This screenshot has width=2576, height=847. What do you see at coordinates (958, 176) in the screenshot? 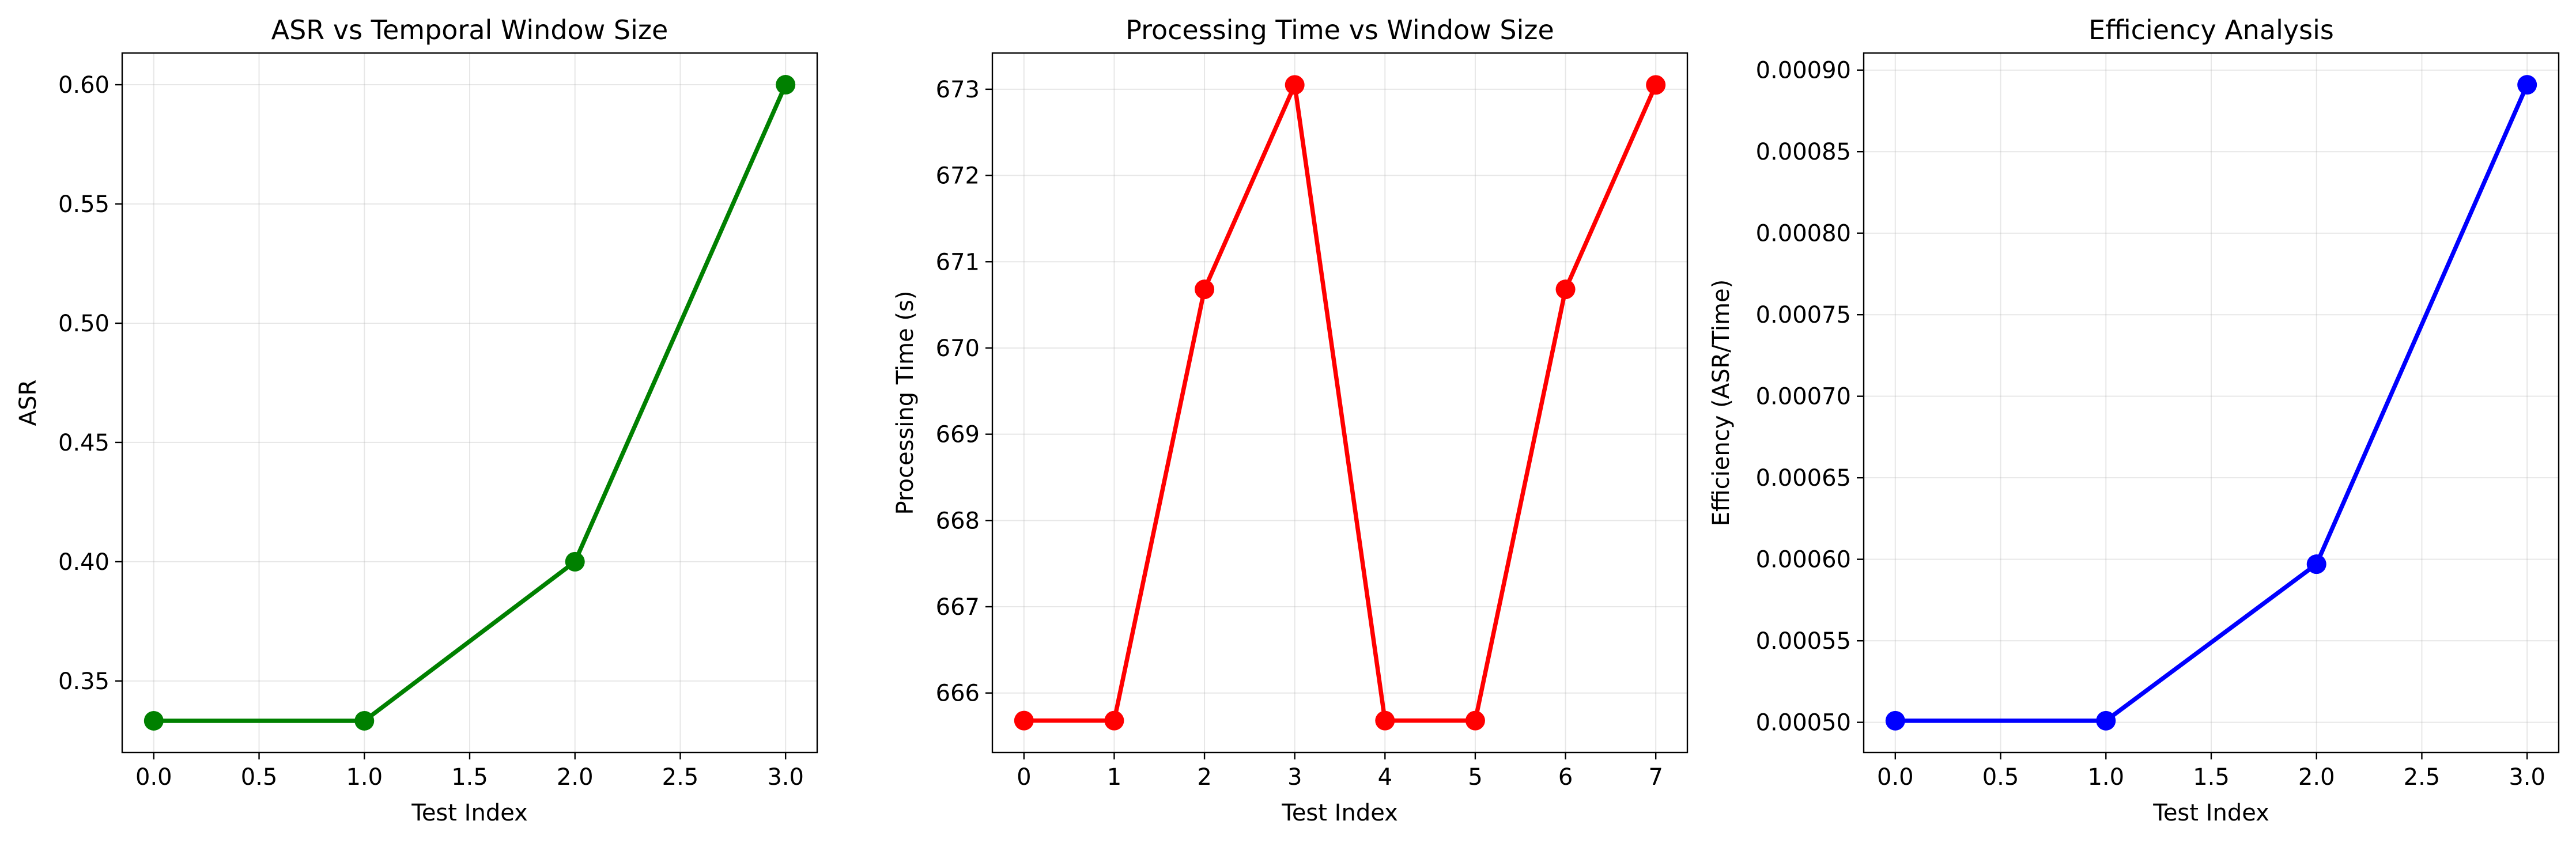
I see `y-tick-label: 672` at bounding box center [958, 176].